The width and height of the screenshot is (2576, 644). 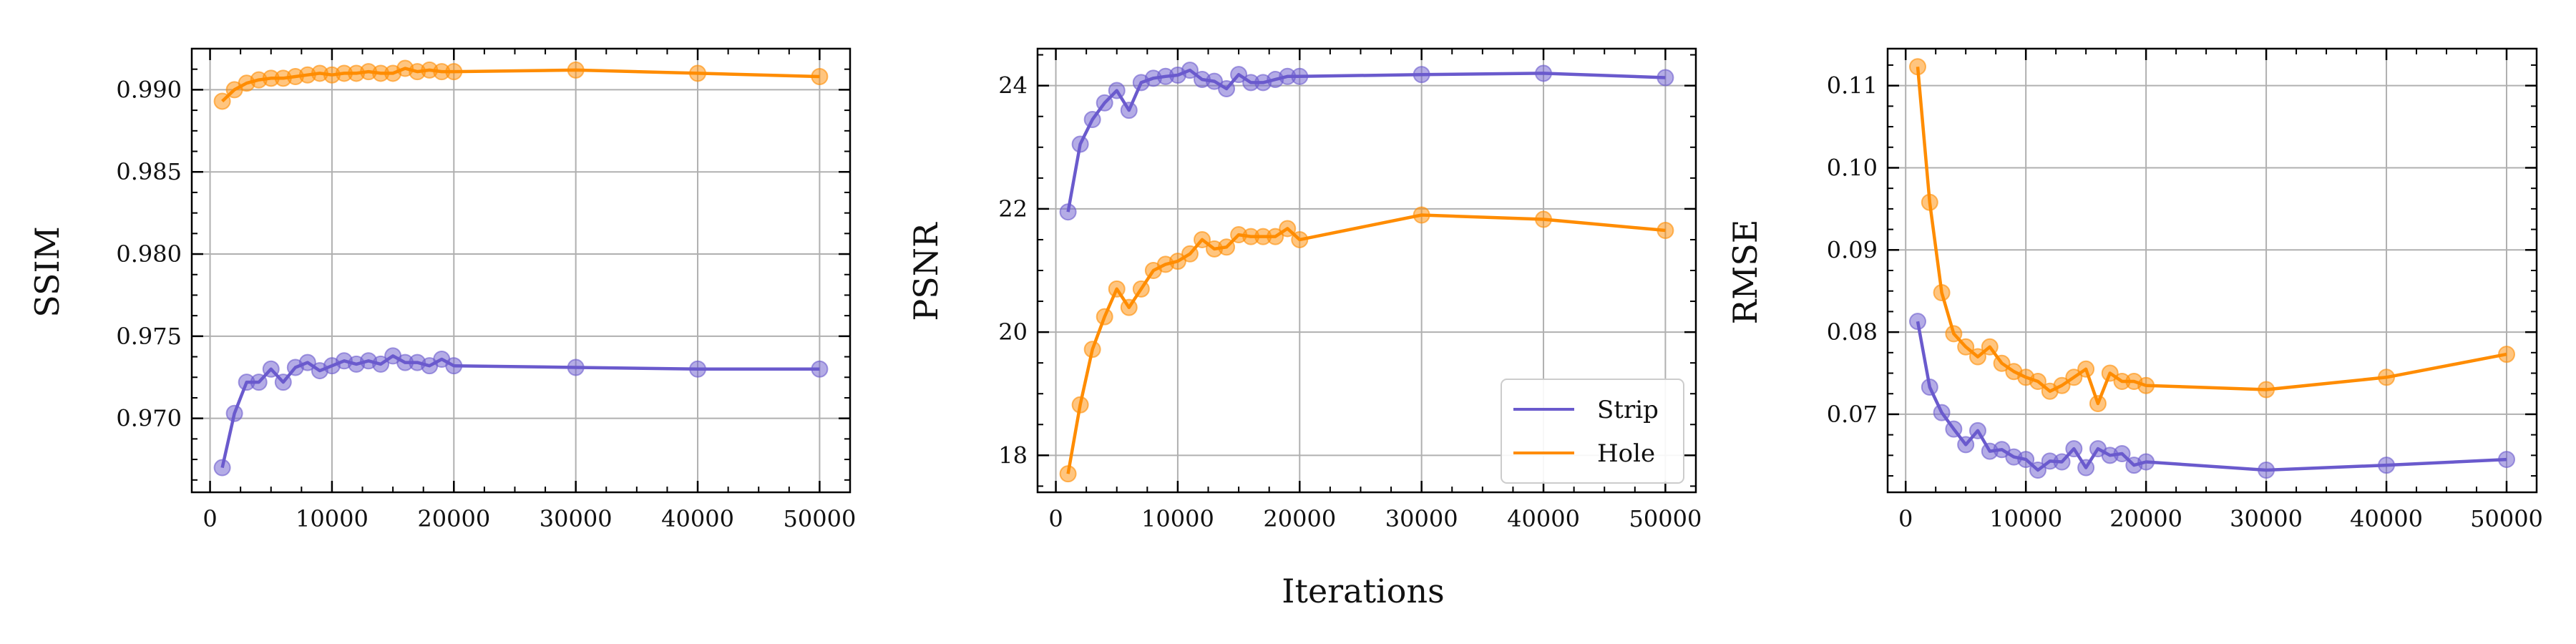 What do you see at coordinates (1626, 453) in the screenshot?
I see `legend-hole-label: Hole` at bounding box center [1626, 453].